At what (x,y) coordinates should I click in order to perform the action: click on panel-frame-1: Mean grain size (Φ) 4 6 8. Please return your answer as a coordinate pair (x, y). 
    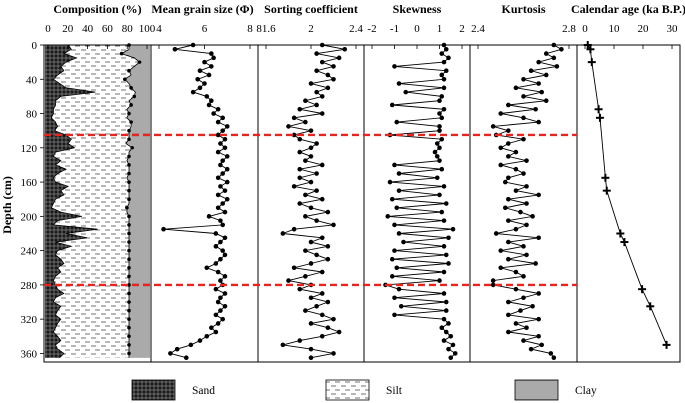
    Looking at the image, I should click on (204, 182).